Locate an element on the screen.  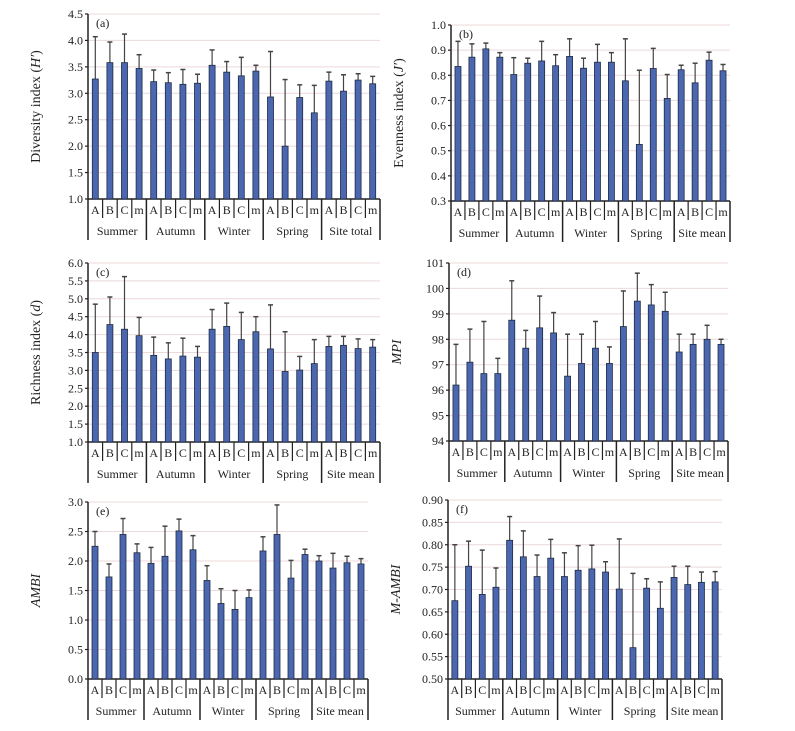
y-tick-label: 0.60 is located at coordinates (432, 634).